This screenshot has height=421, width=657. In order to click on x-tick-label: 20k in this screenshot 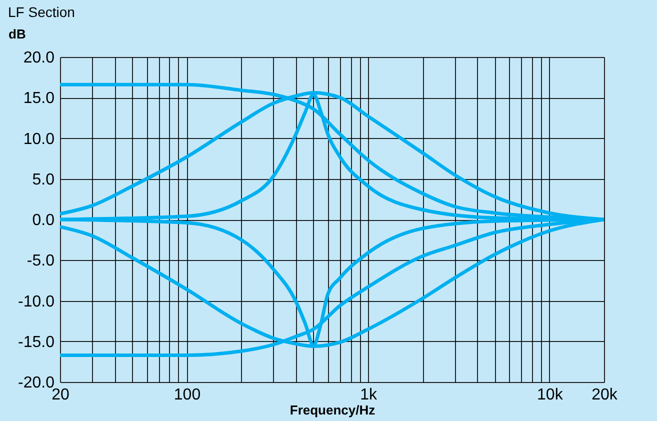, I will do `click(605, 395)`.